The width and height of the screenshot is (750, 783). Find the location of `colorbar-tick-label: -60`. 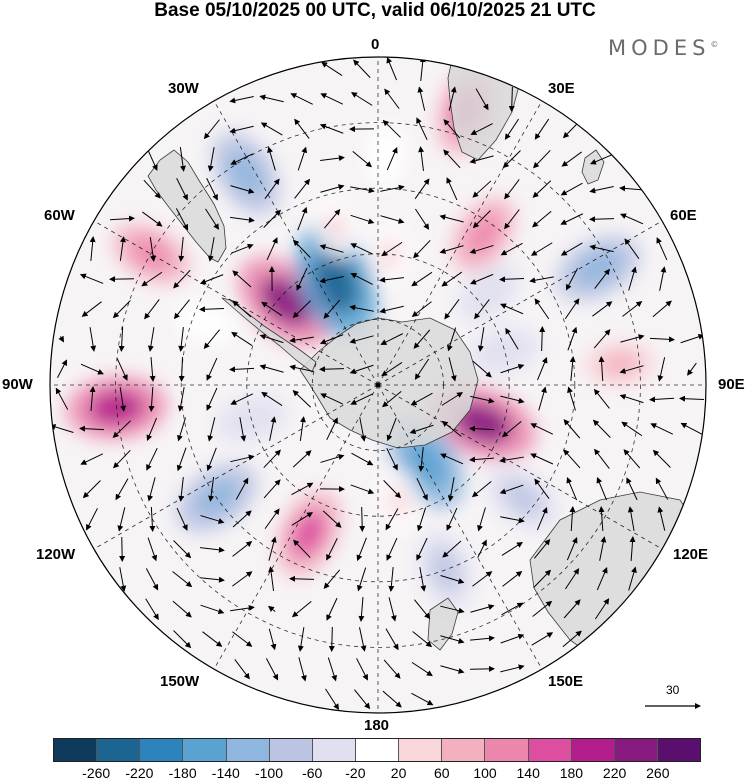

colorbar-tick-label: -60 is located at coordinates (312, 773).